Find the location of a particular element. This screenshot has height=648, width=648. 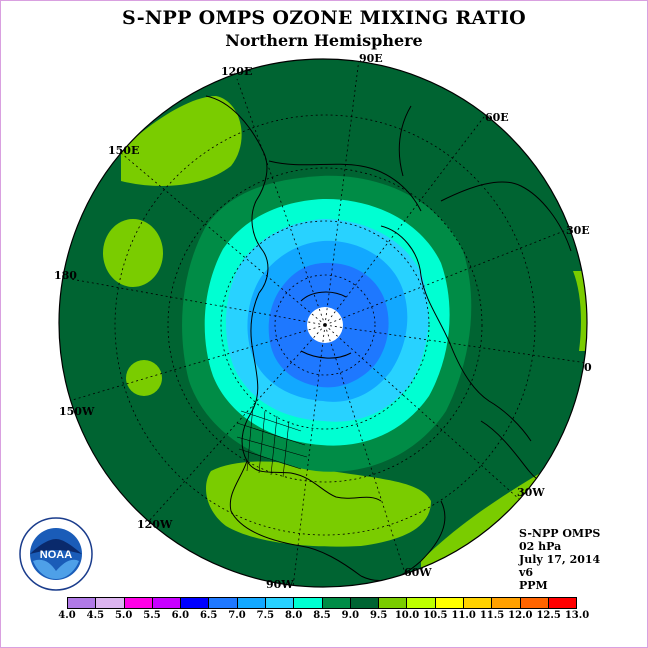

info-date: July 17, 2014 is located at coordinates (560, 559).